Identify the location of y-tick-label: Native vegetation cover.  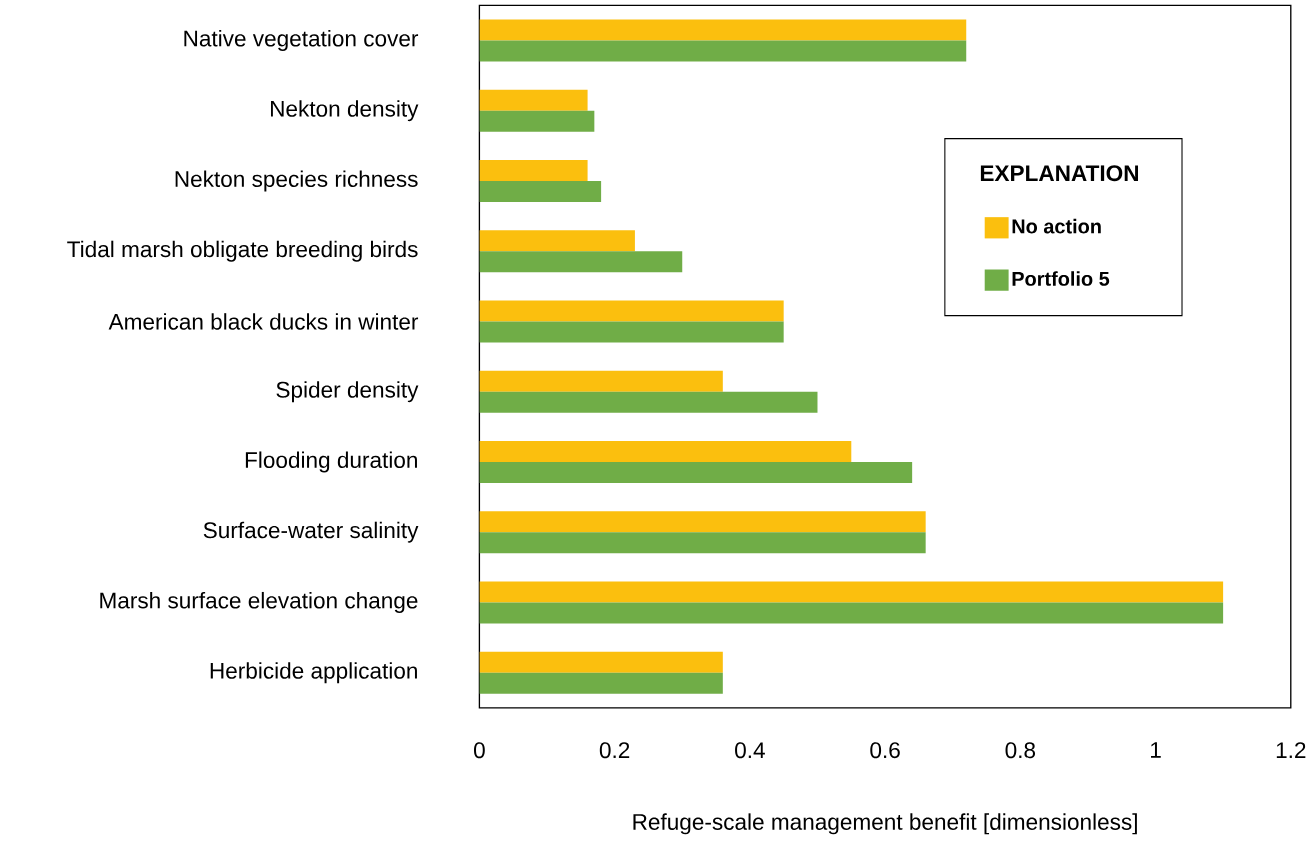
(301, 41).